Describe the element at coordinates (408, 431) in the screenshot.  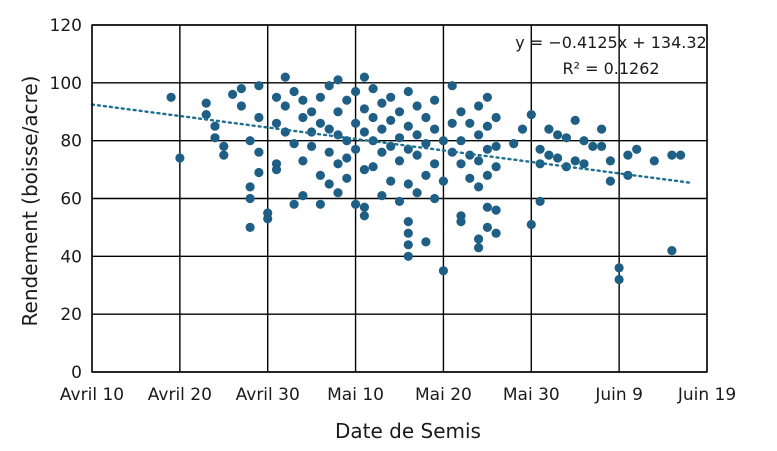
I see `x-axis-title: Date de Semis` at that location.